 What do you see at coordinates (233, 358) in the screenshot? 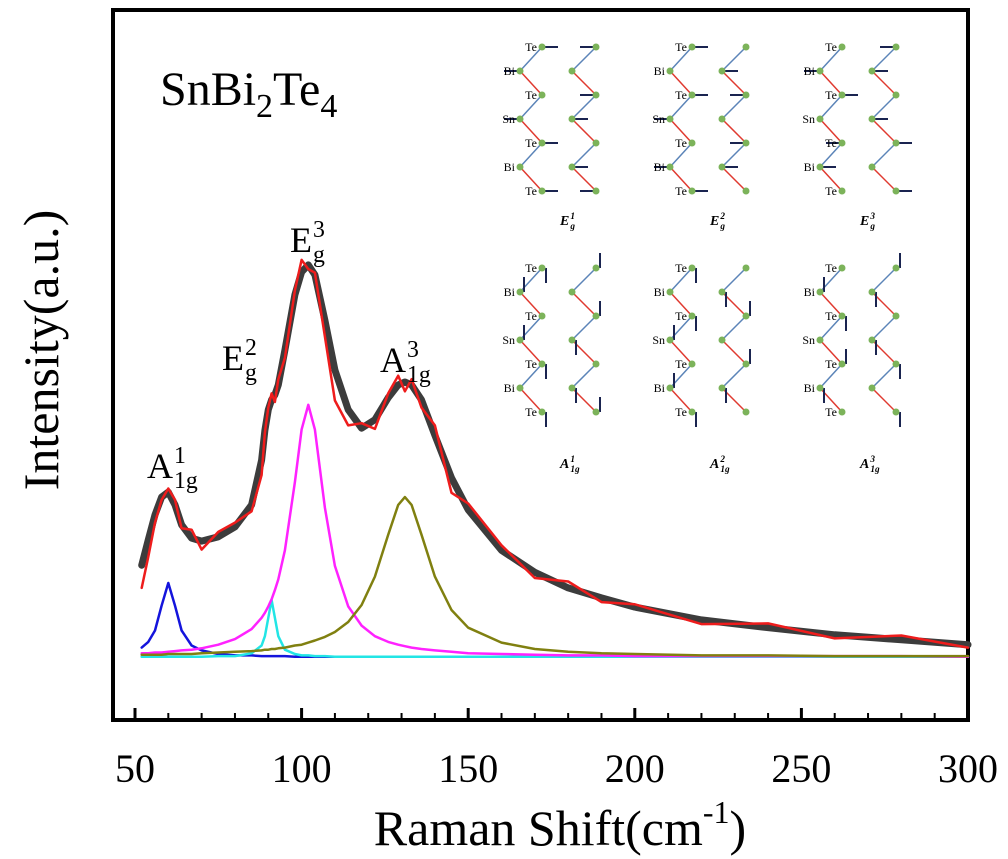
I see `peak-label-base: E` at bounding box center [233, 358].